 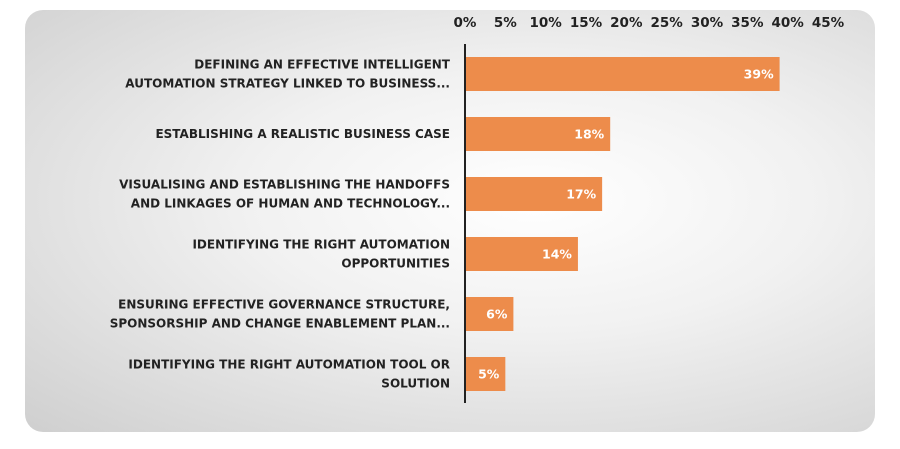 I want to click on data-label: 17%, so click(x=581, y=194).